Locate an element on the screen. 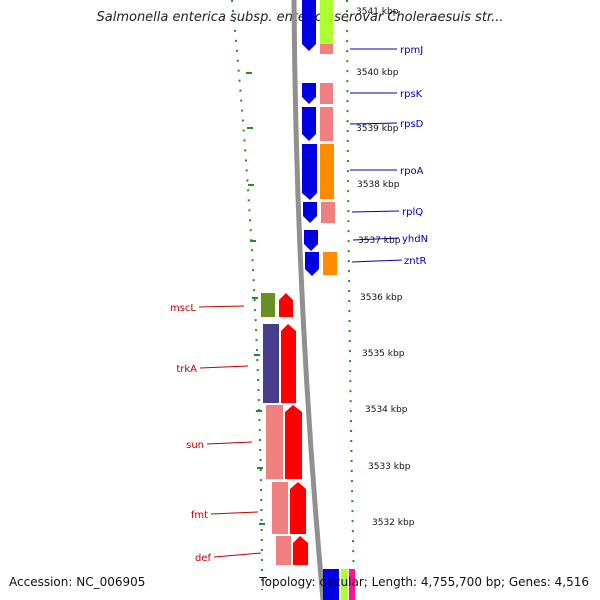  scale-label: 3537 kbp is located at coordinates (379, 241).